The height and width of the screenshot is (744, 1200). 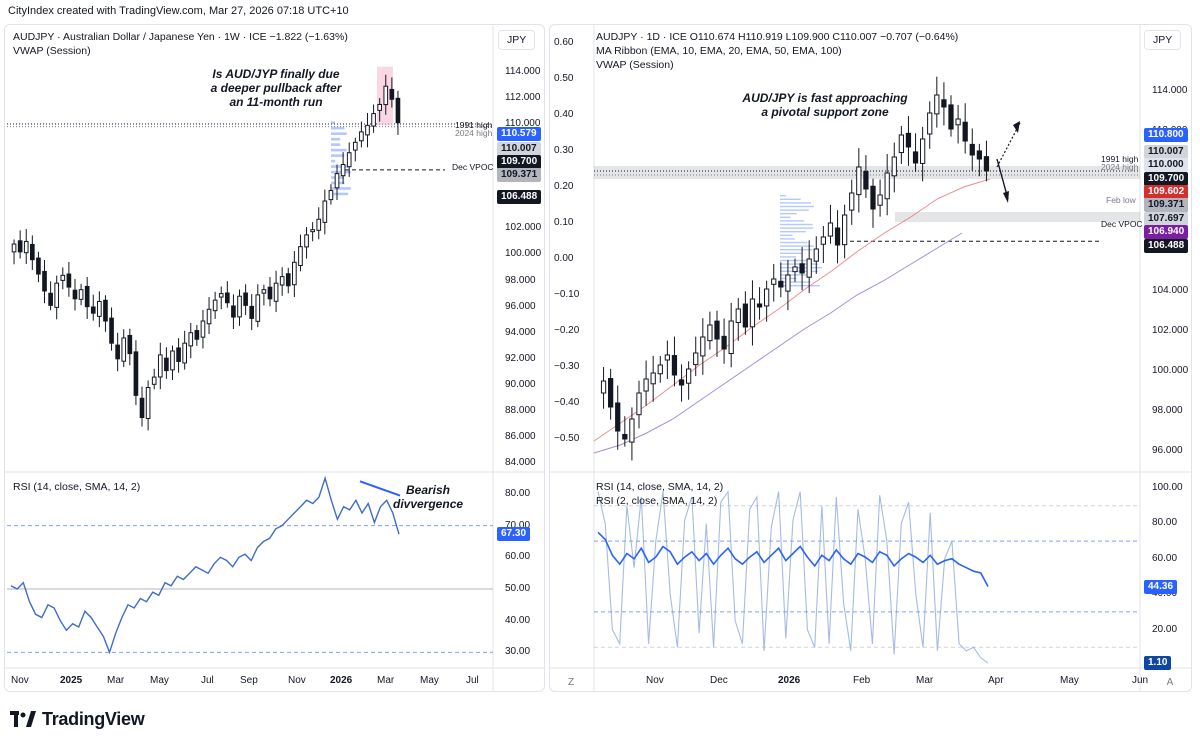 What do you see at coordinates (519, 149) in the screenshot?
I see `left-price-tag: 110.007` at bounding box center [519, 149].